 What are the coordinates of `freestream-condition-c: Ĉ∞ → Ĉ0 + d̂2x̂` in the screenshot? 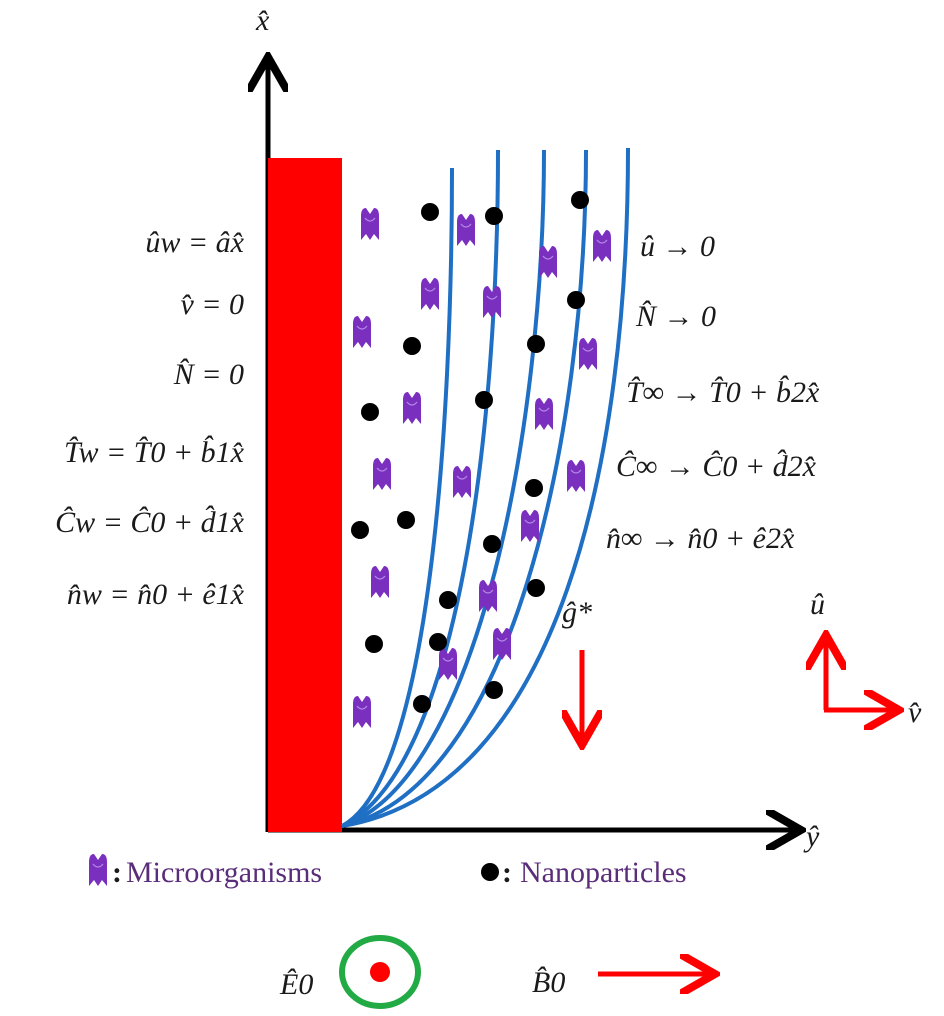 It's located at (716, 466).